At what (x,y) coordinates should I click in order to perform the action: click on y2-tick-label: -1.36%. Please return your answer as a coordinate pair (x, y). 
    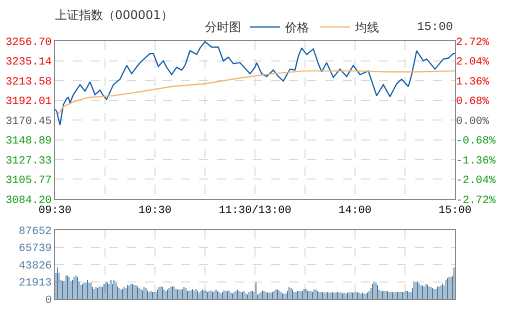
    Looking at the image, I should click on (476, 161).